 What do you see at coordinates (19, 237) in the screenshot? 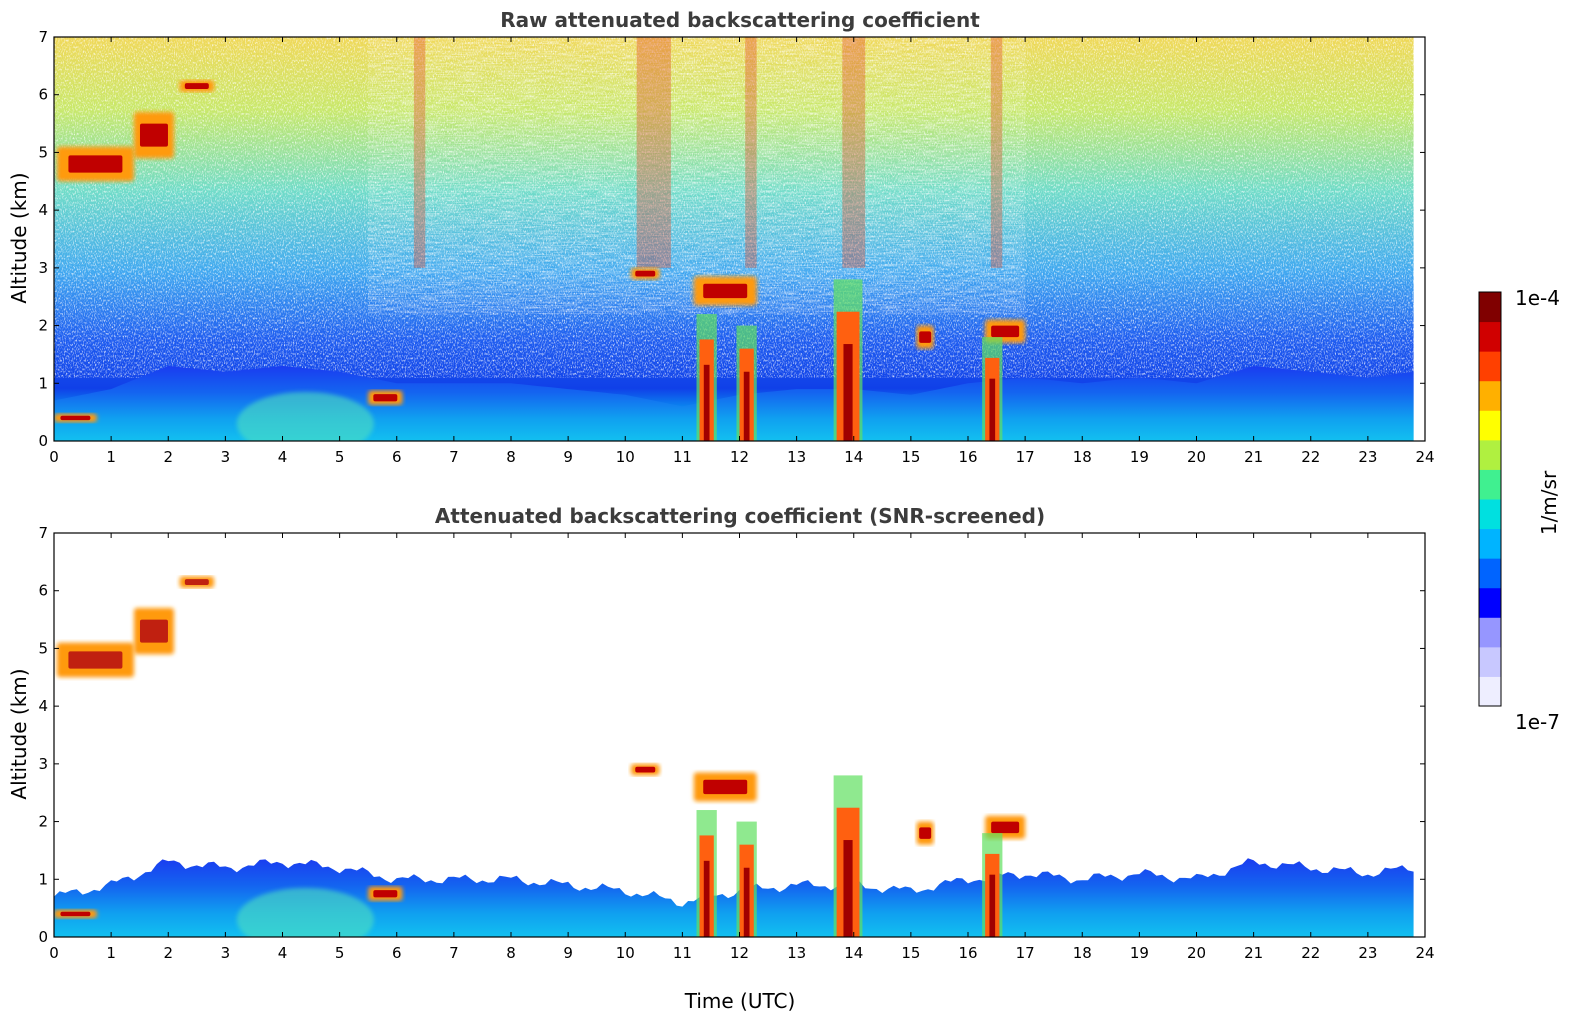
I see `panel1-y-label: Altitude (km)` at bounding box center [19, 237].